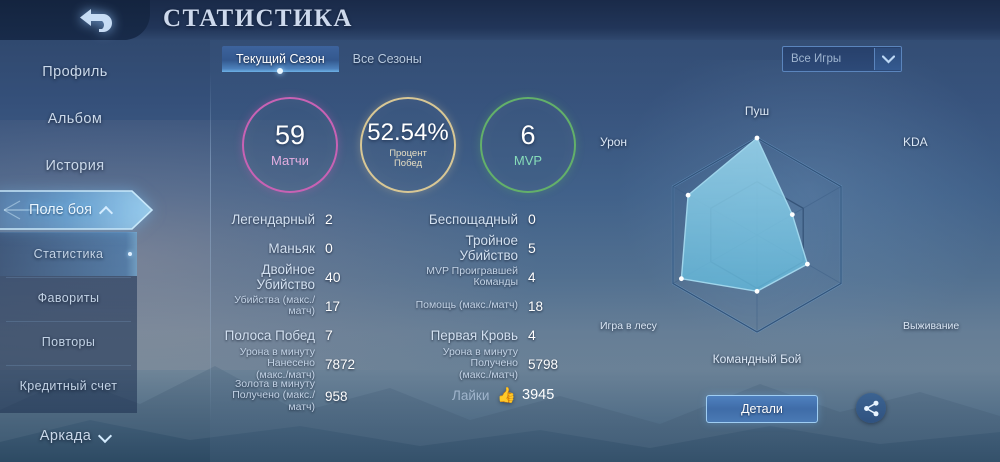 The image size is (1000, 462). What do you see at coordinates (210, 247) in the screenshot?
I see `panel-left-edge` at bounding box center [210, 247].